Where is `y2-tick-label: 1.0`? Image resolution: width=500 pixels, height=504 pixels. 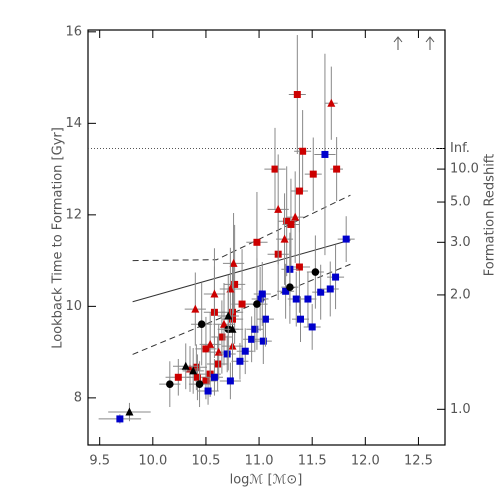
y2-tick-label: 1.0 is located at coordinates (460, 409).